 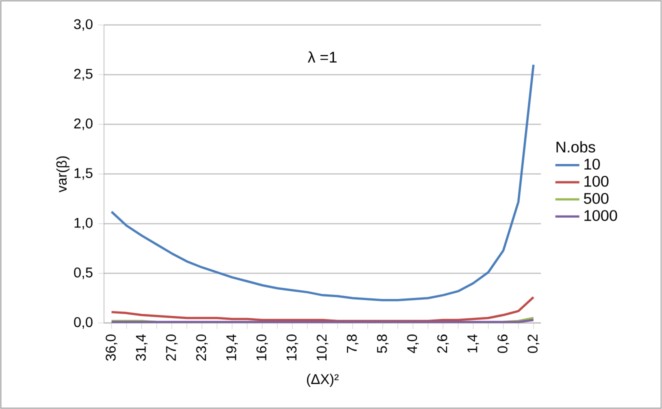 I want to click on x-tick-label: 4,0, so click(x=413, y=344).